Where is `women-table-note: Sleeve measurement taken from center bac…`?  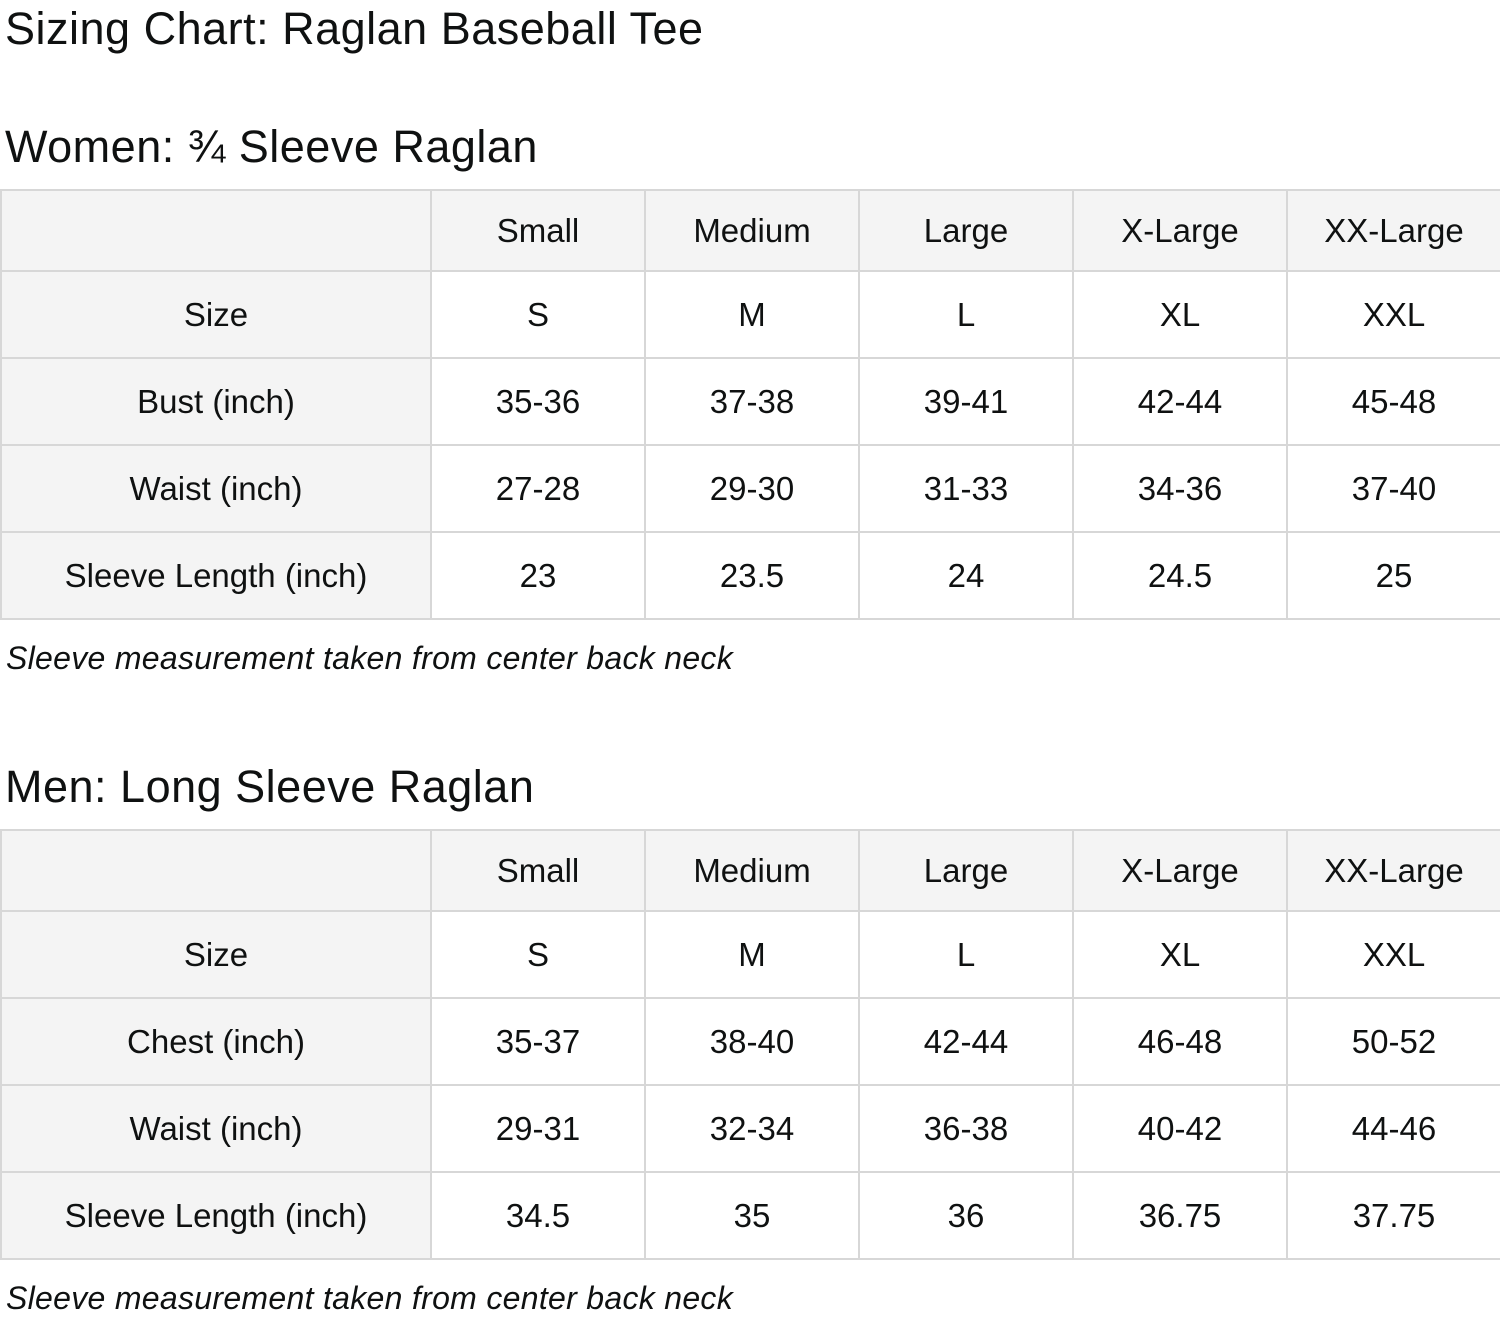
women-table-note: Sleeve measurement taken from center bac… is located at coordinates (370, 658).